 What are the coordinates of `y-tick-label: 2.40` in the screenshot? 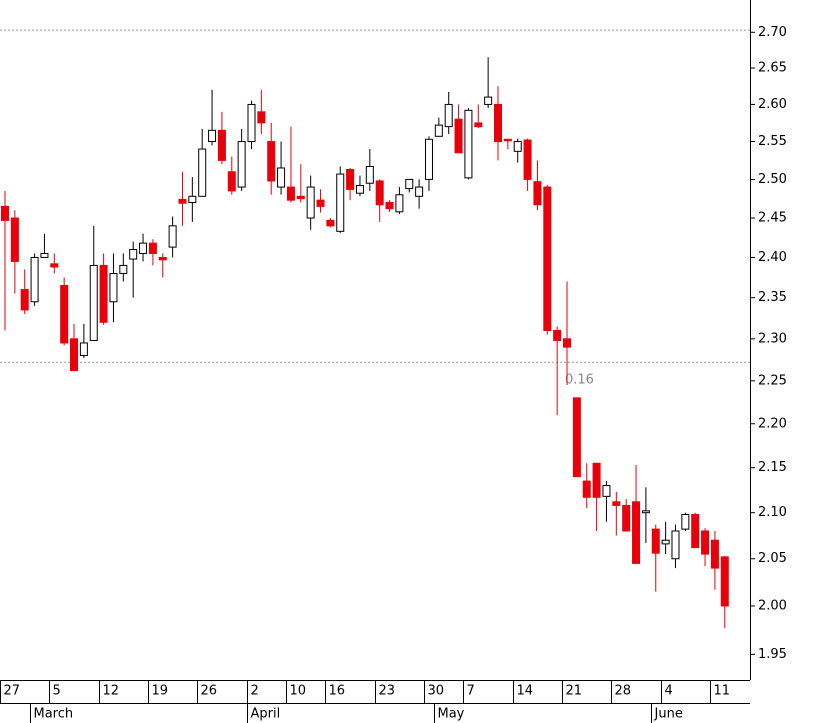 It's located at (772, 257).